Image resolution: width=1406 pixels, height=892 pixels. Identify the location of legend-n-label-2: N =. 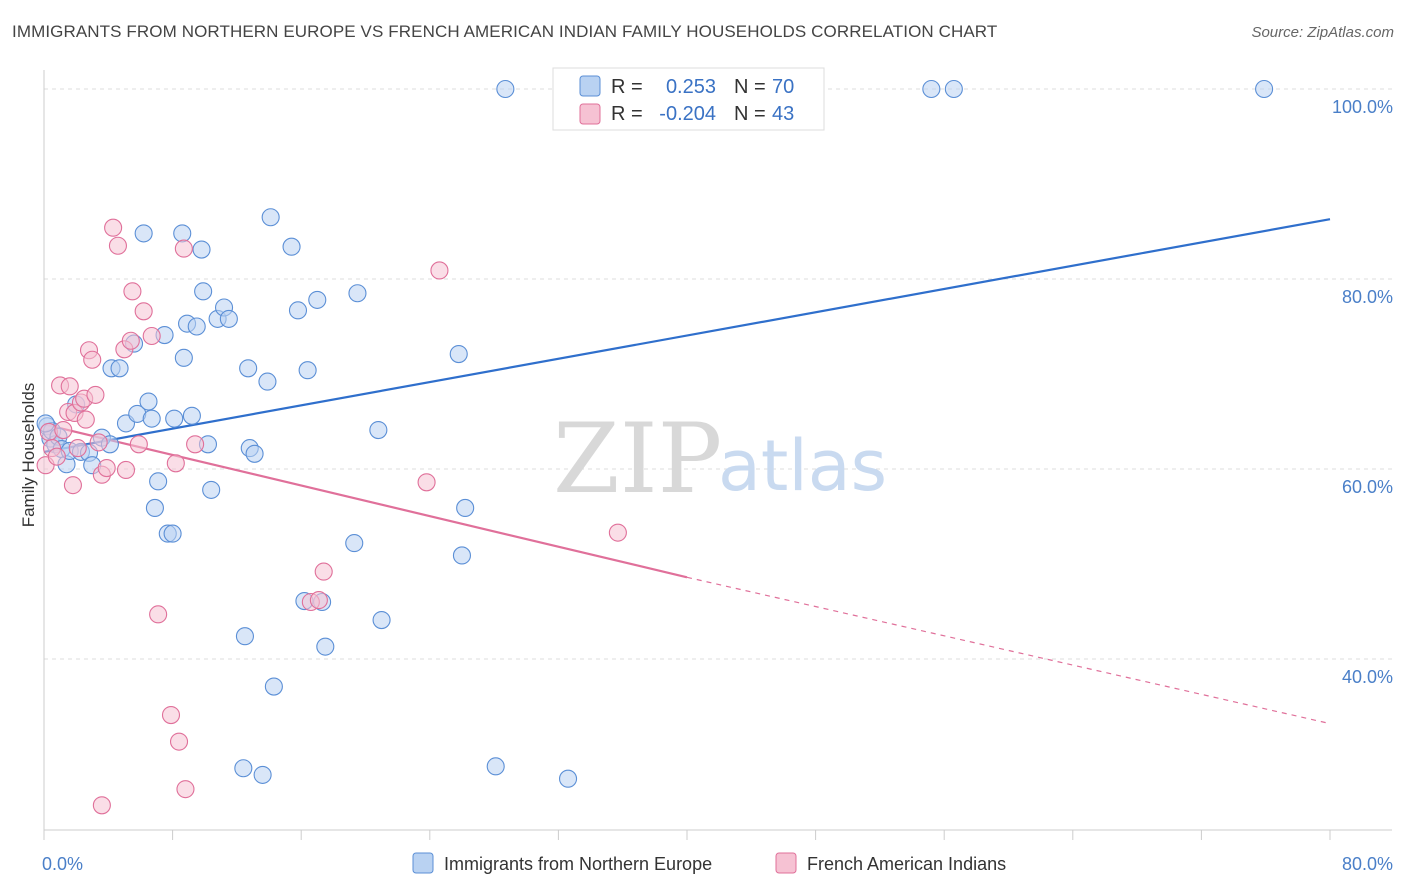
(750, 114).